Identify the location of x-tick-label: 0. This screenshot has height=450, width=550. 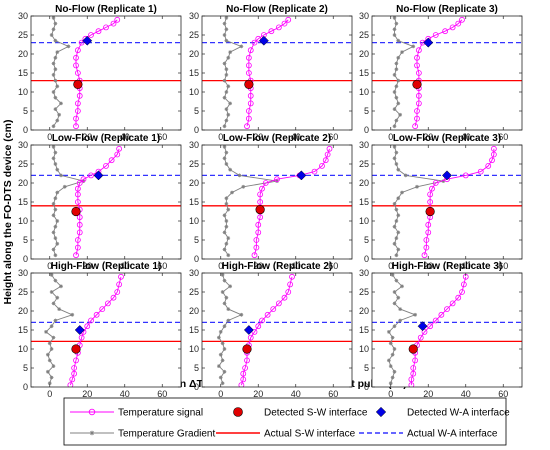
(390, 394).